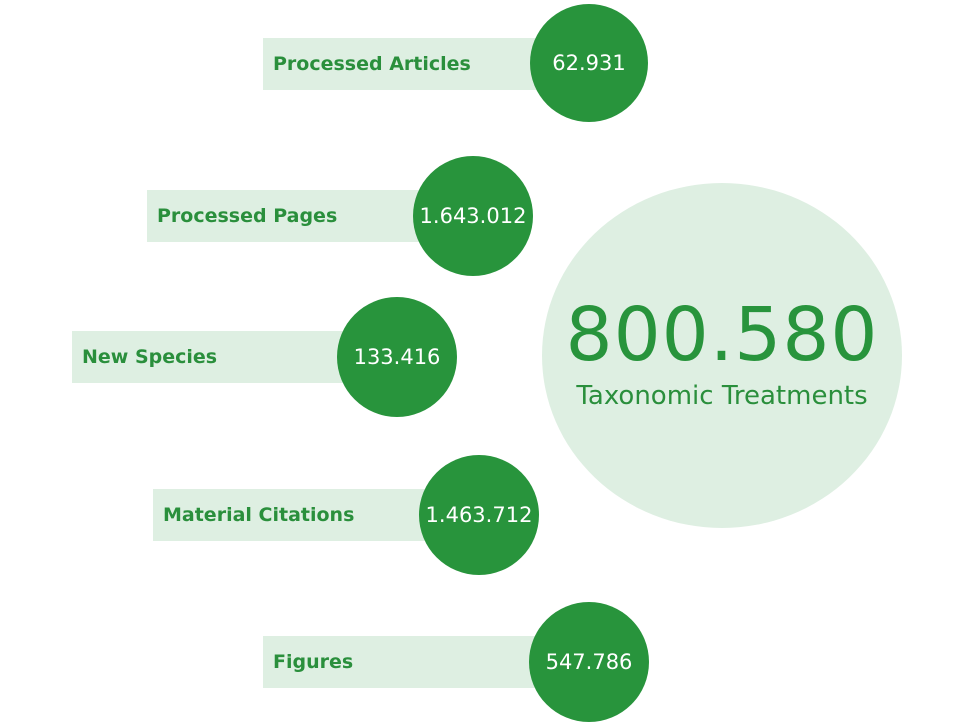  What do you see at coordinates (722, 334) in the screenshot?
I see `headline-value: 800.580` at bounding box center [722, 334].